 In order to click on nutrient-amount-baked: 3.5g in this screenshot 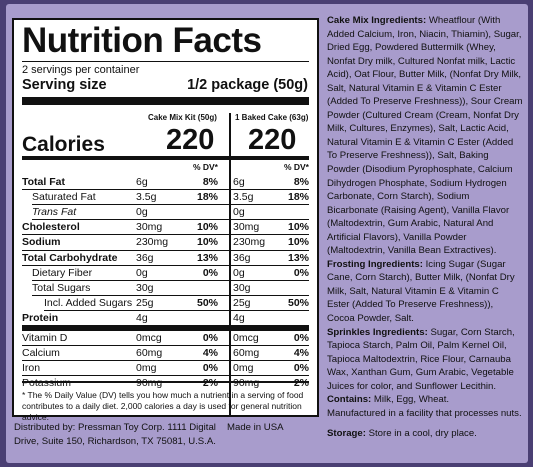, I will do `click(243, 197)`.